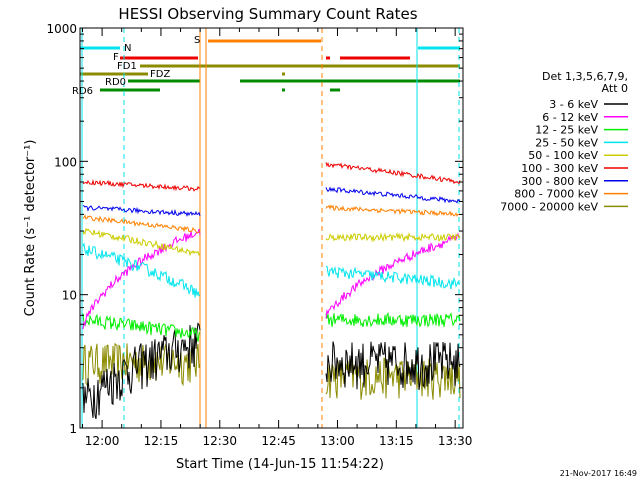 The image size is (640, 480). Describe the element at coordinates (73, 429) in the screenshot. I see `y-tick-label-0: 1` at that location.